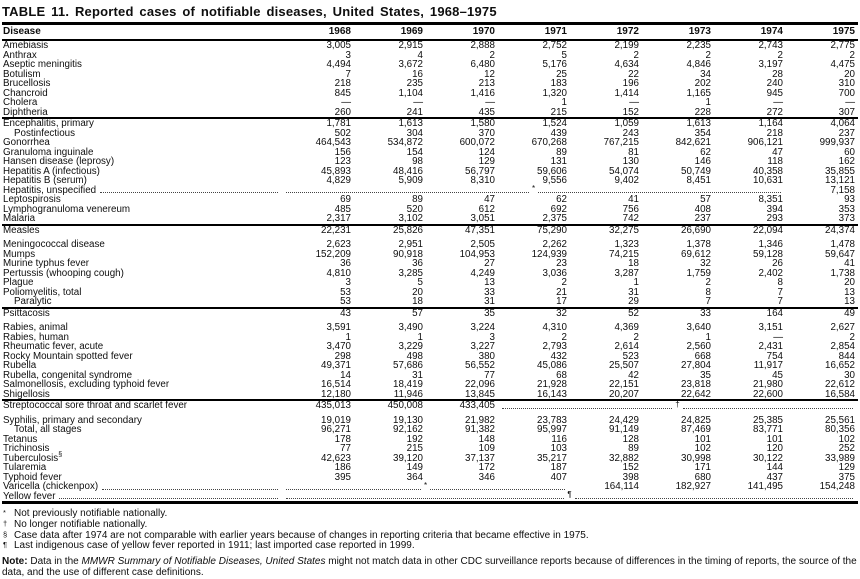 The image size is (860, 579). I want to click on value-cell: 87,469, so click(696, 429).